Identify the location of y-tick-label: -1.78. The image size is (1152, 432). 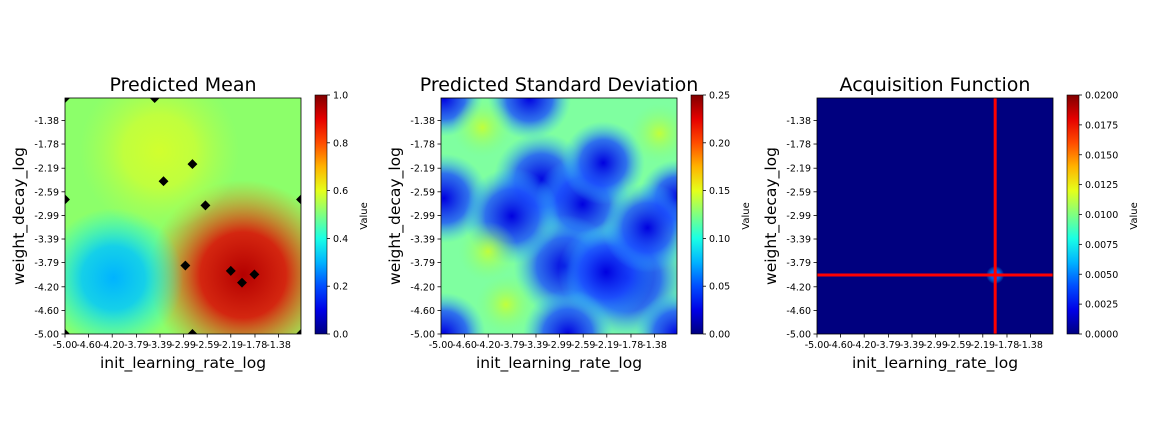
(46, 145).